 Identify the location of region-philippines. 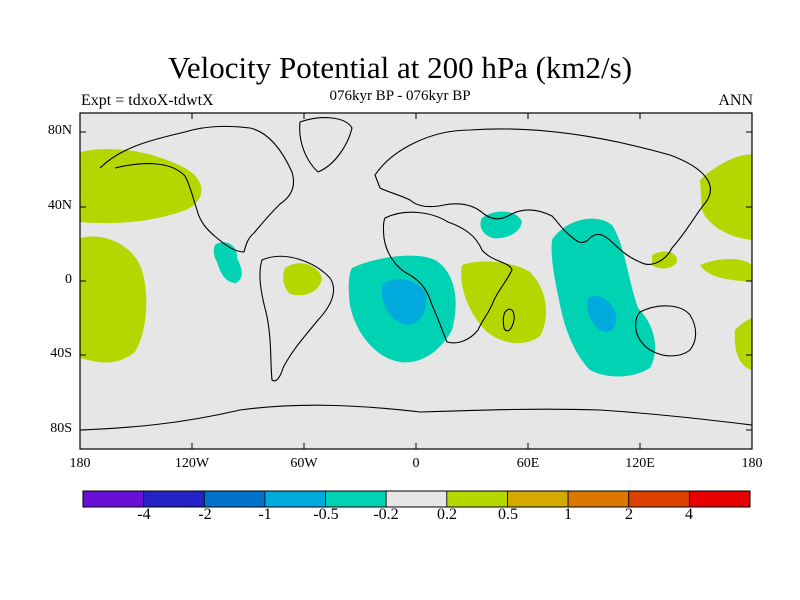
(665, 260).